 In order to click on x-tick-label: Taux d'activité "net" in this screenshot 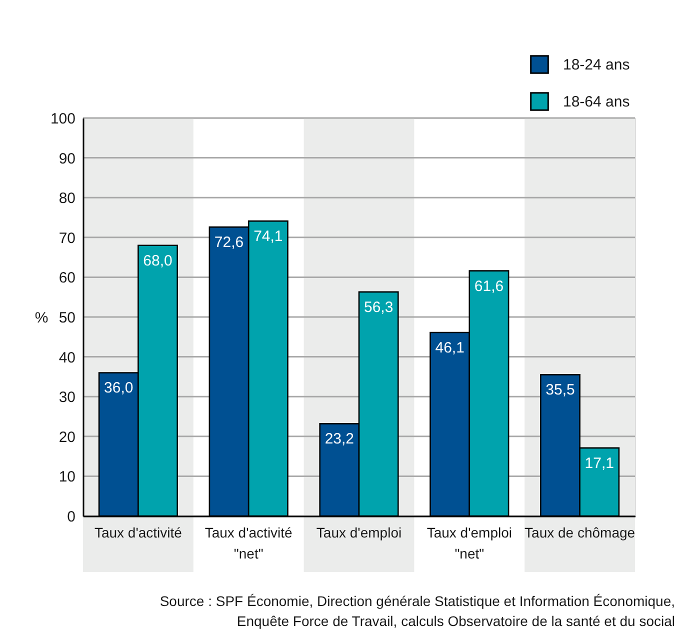, I will do `click(248, 543)`.